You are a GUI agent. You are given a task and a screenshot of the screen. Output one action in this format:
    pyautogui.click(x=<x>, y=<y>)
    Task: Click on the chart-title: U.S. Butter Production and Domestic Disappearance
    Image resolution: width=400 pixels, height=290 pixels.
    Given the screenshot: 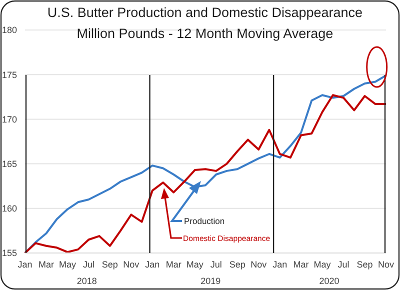 What is the action you would take?
    pyautogui.click(x=205, y=12)
    